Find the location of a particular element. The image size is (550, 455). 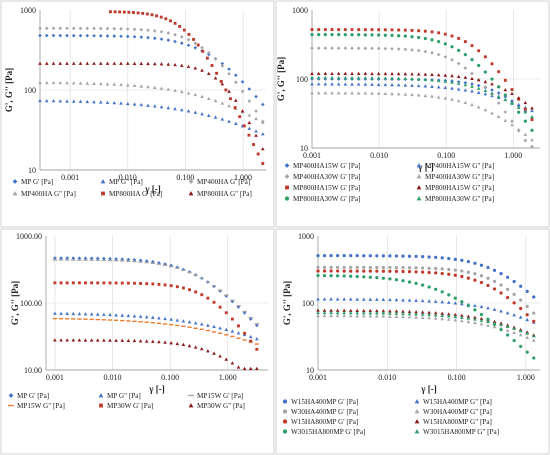

legend-label: W30HA400MP G" [Pa] is located at coordinates (457, 412).